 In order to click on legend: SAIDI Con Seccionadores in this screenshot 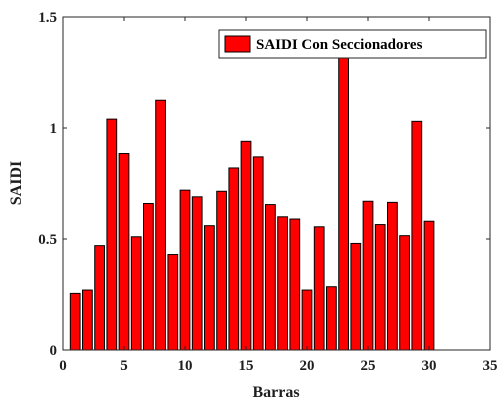, I will do `click(352, 44)`.